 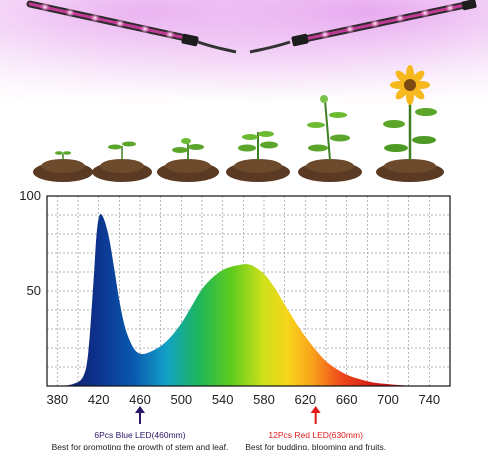 What do you see at coordinates (347, 399) in the screenshot?
I see `x-tick-label: 660` at bounding box center [347, 399].